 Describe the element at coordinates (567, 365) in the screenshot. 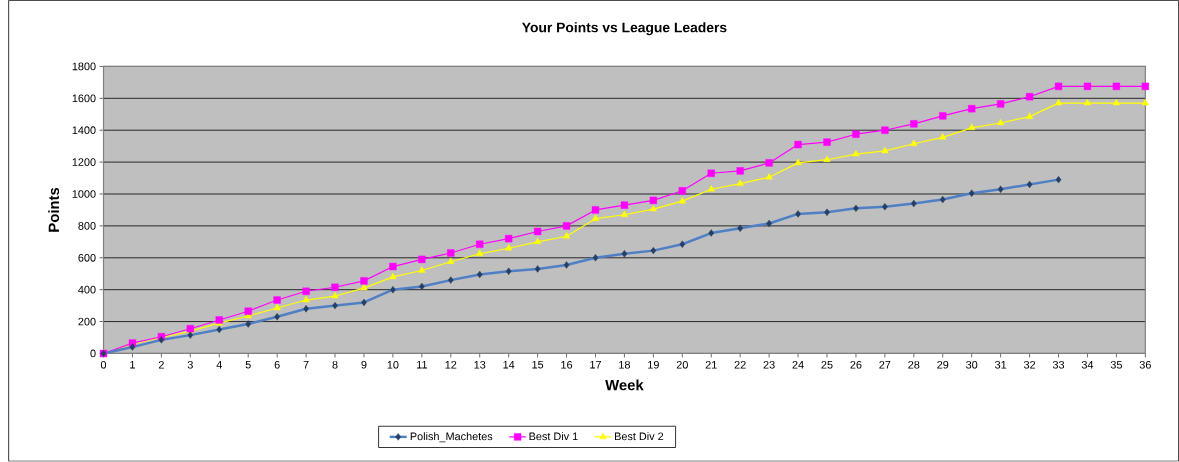

I see `x-tick-label: 16` at that location.